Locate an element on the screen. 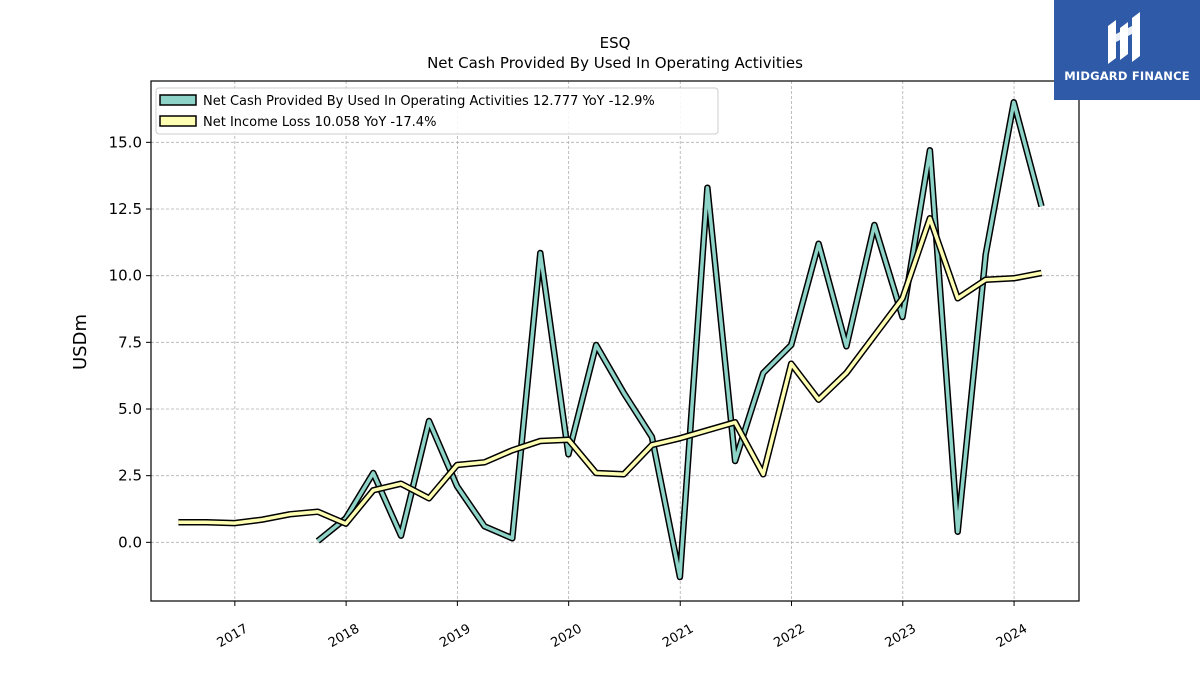 Image resolution: width=1200 pixels, height=675 pixels. y-tick-label-1: 2.5 is located at coordinates (130, 476).